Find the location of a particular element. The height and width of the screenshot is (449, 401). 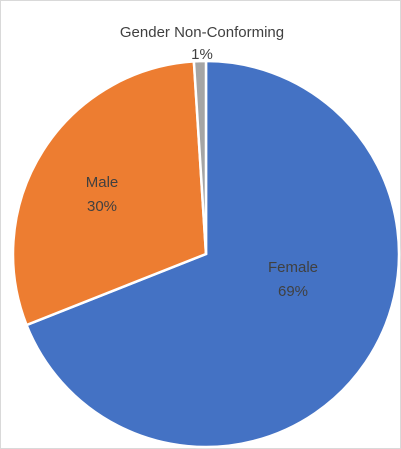

slice-label-female-value: 69% is located at coordinates (293, 291).